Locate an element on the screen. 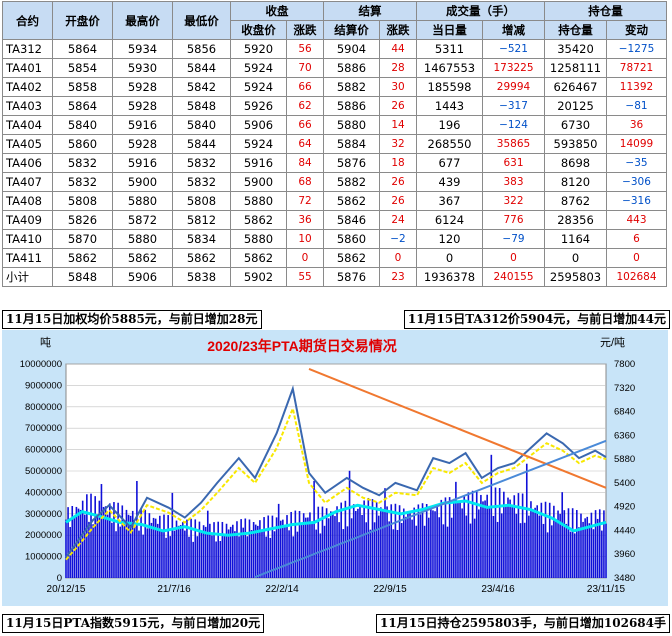  header-open-interest: 持仓量 is located at coordinates (575, 30).